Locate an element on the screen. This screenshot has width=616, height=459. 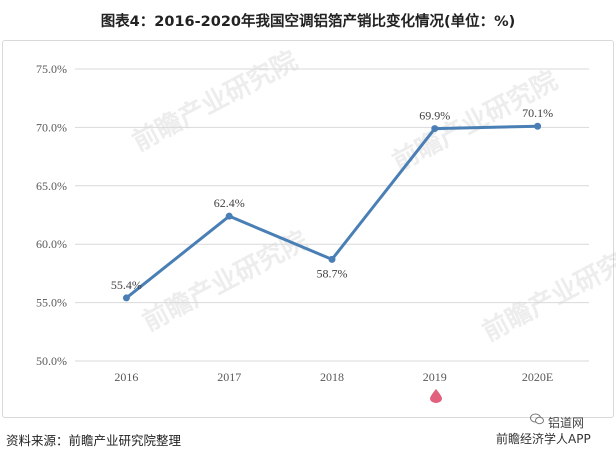
y-tick-label: 70.0% is located at coordinates (51, 127).